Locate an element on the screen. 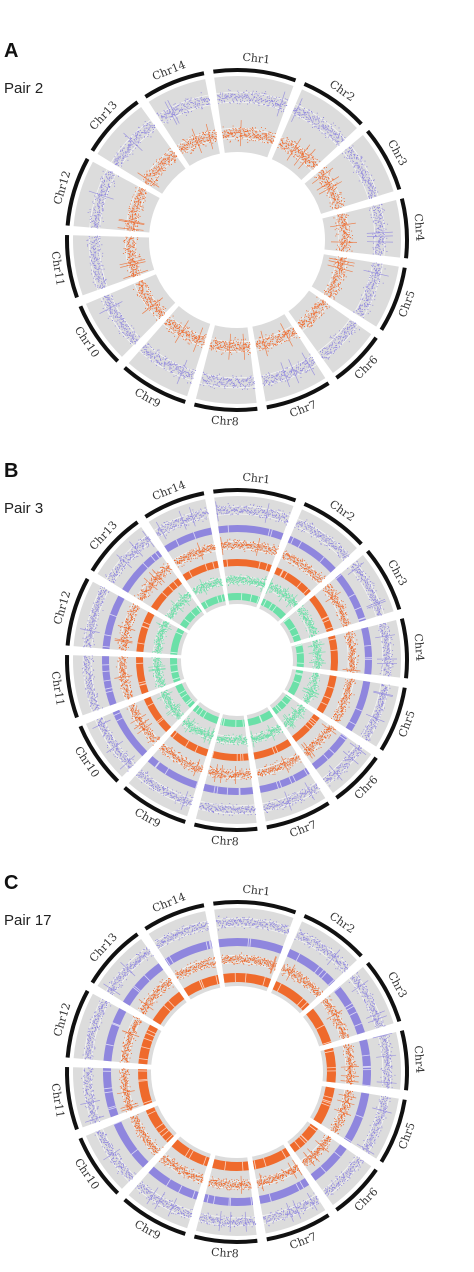 Image resolution: width=474 pixels, height=1272 pixels. chromosome-label: Chr11 is located at coordinates (58, 1100).